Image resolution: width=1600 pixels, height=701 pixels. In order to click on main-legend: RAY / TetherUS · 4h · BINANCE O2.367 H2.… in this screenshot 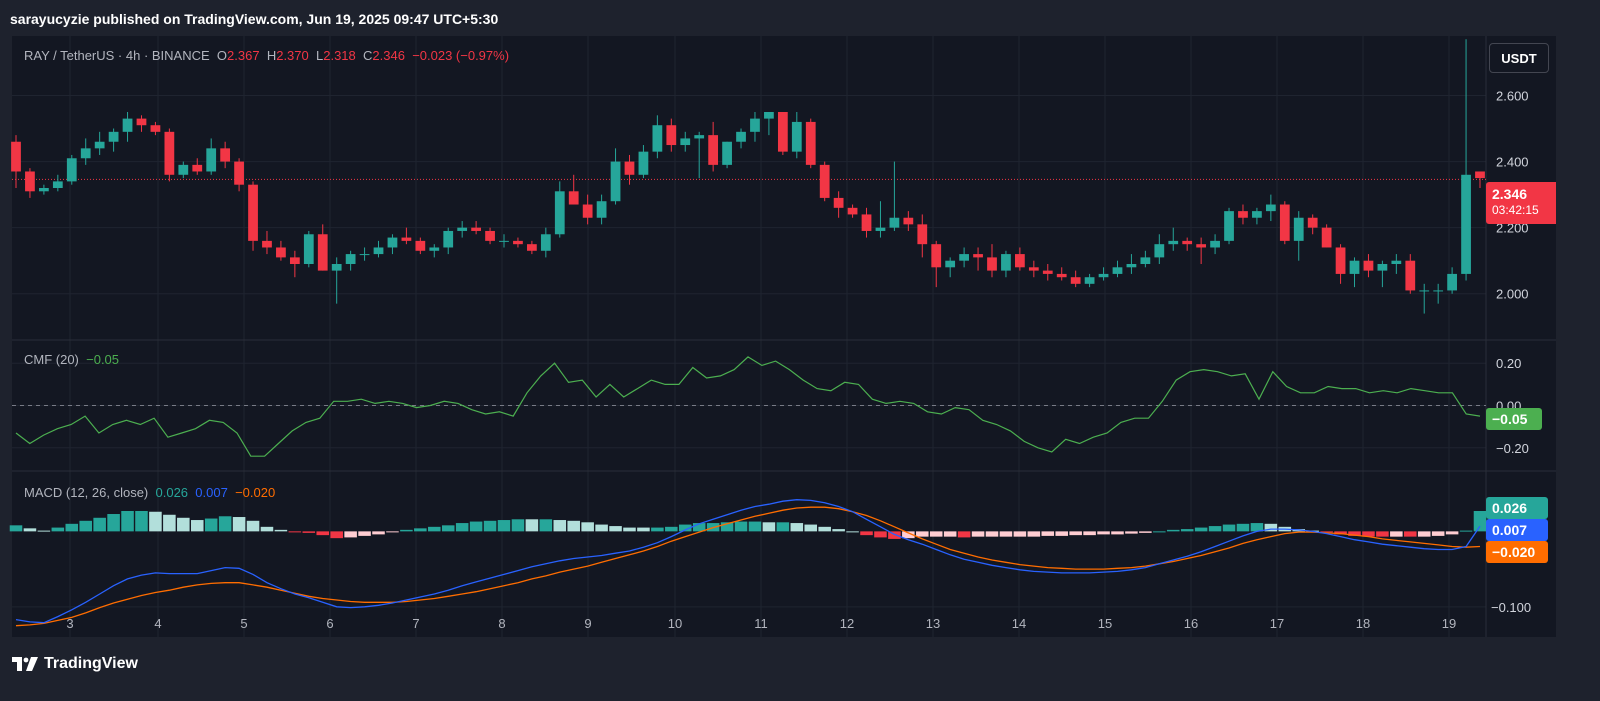, I will do `click(266, 55)`.